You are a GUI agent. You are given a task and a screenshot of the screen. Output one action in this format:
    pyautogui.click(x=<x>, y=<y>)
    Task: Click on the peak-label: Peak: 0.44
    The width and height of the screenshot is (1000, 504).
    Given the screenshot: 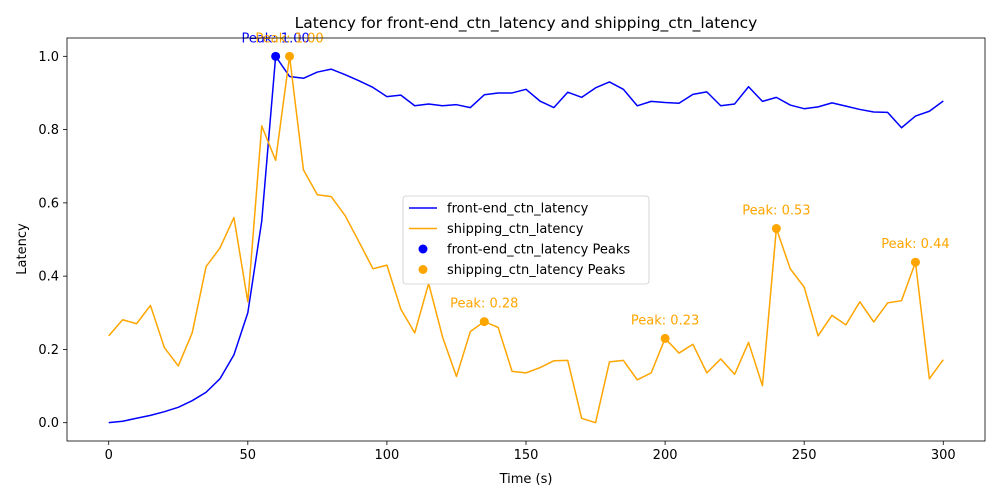 What is the action you would take?
    pyautogui.click(x=915, y=244)
    